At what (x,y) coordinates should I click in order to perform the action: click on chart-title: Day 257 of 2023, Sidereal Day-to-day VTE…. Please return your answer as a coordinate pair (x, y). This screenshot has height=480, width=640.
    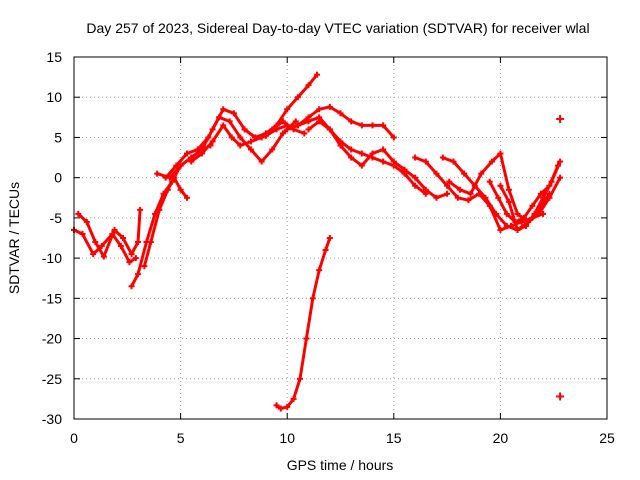
    Looking at the image, I should click on (337, 28).